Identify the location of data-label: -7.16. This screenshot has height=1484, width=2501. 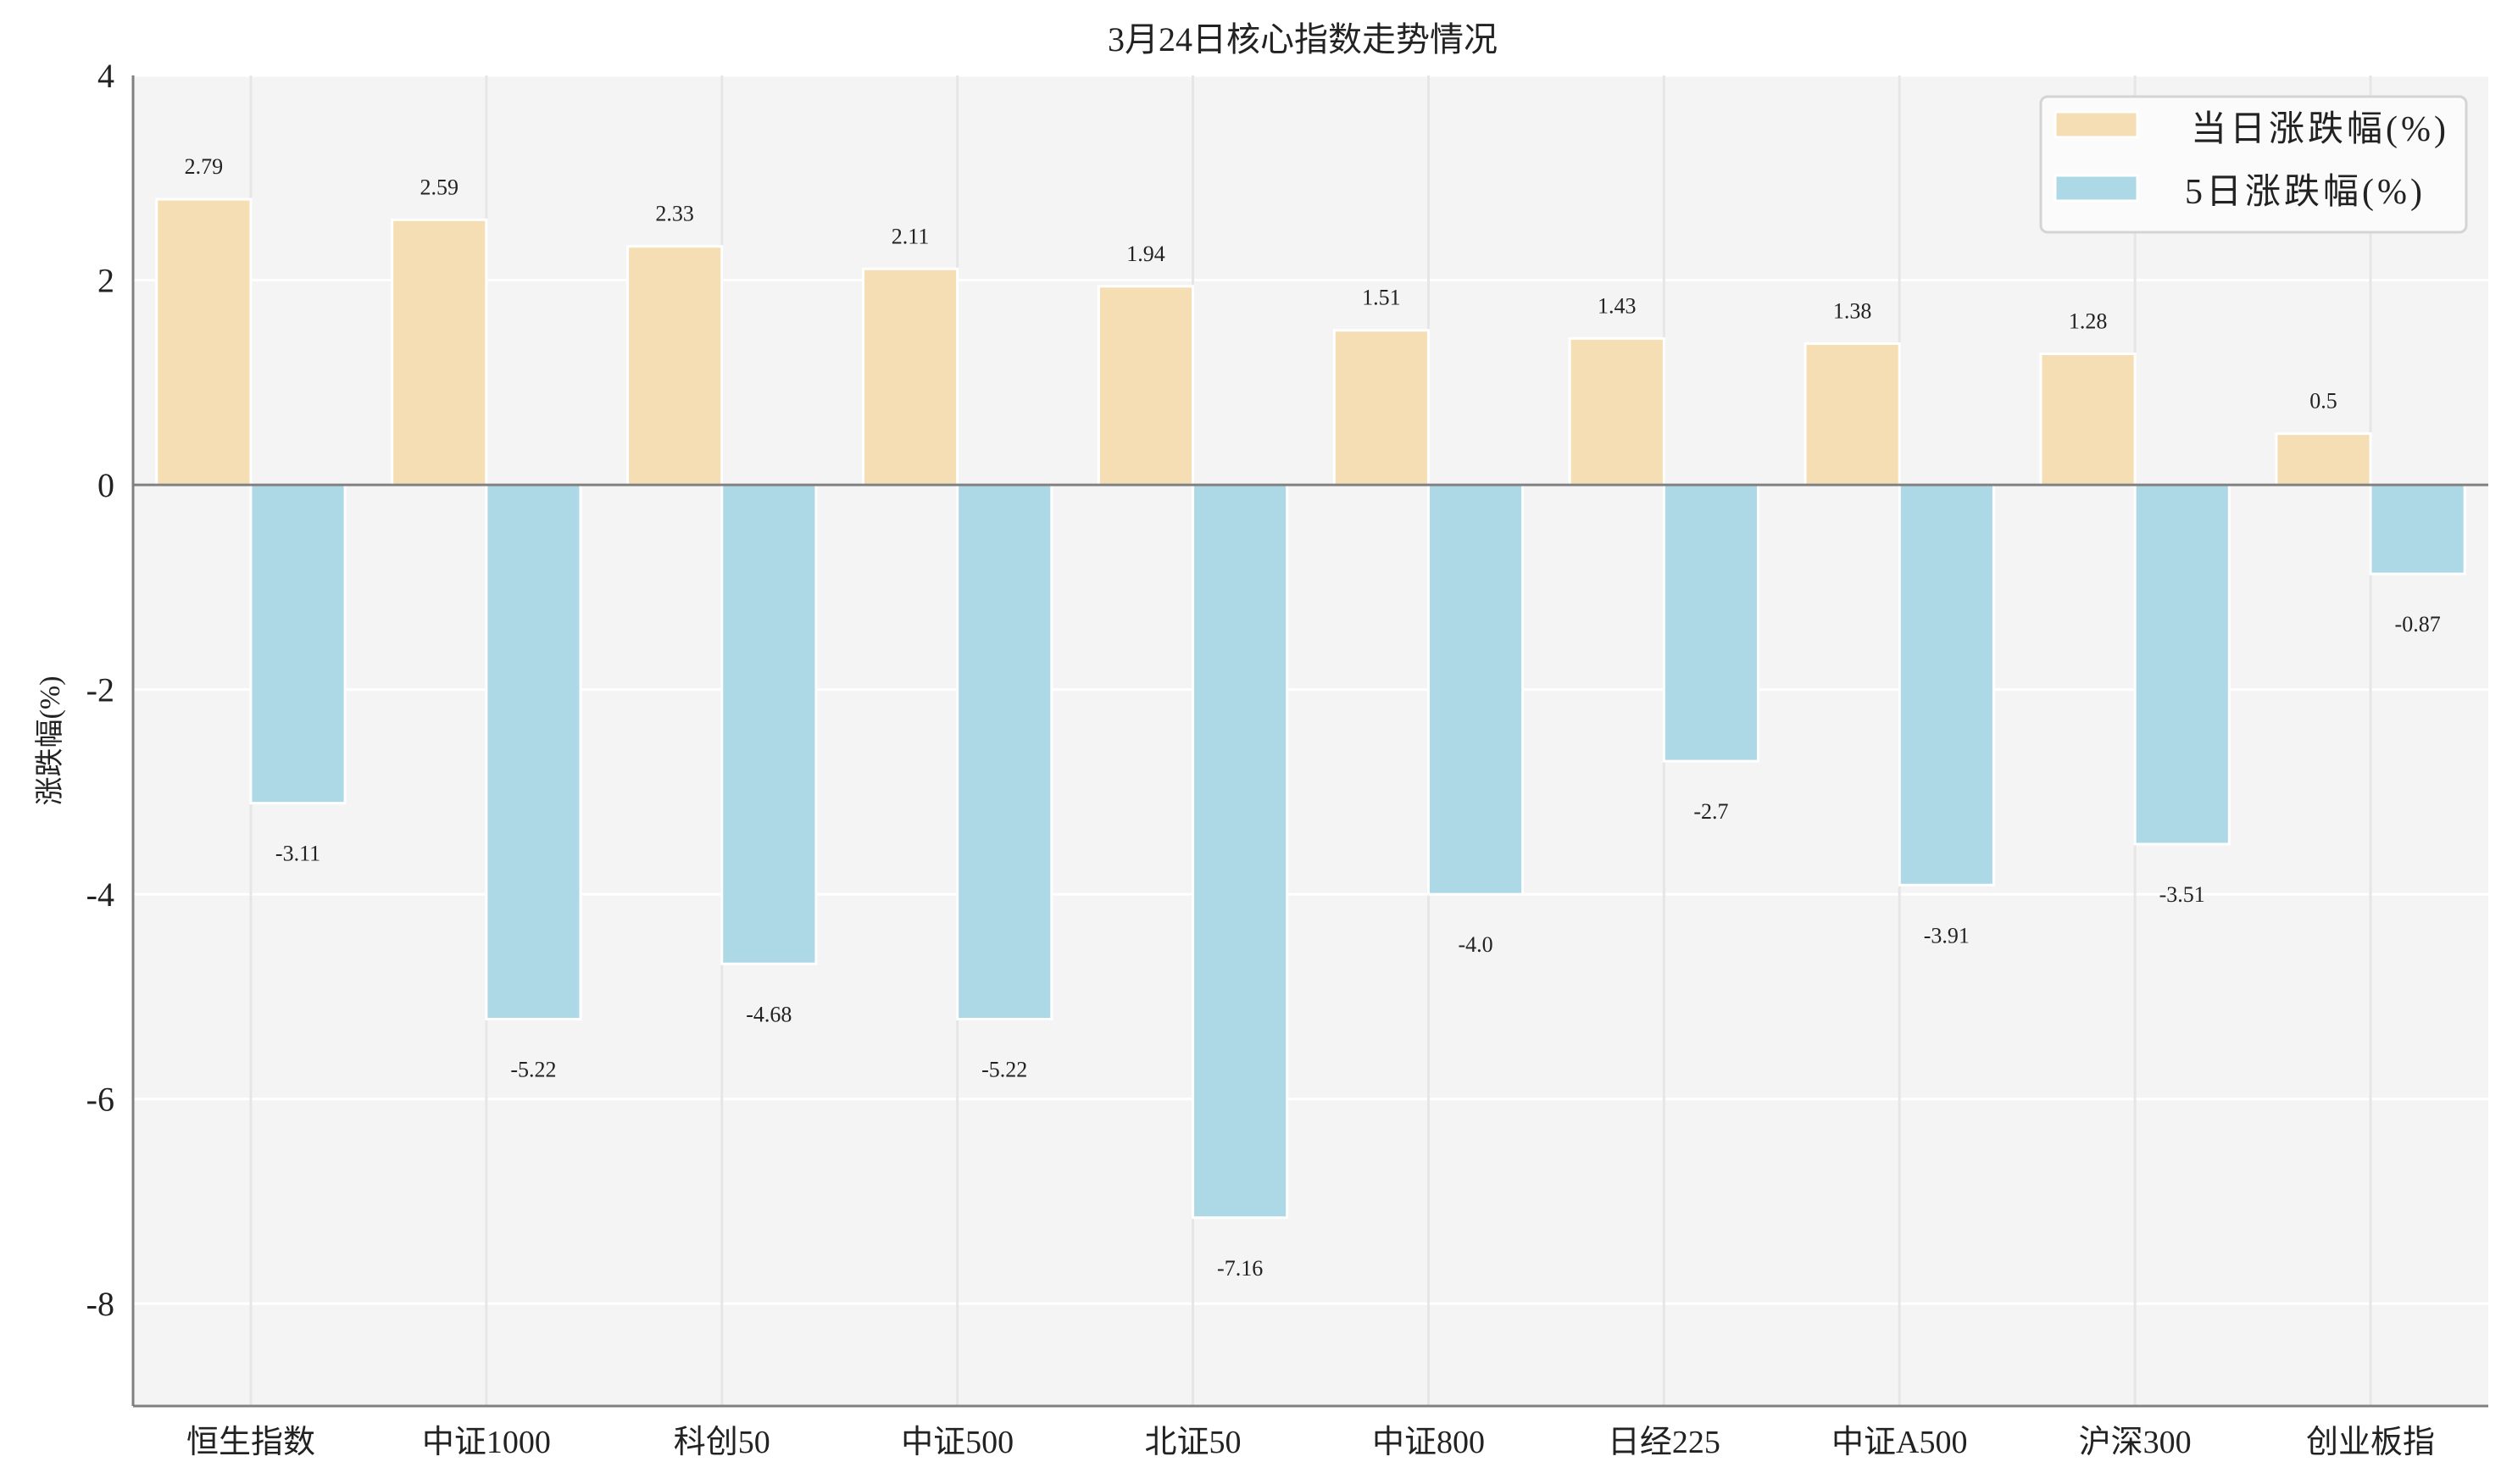
(1240, 1269).